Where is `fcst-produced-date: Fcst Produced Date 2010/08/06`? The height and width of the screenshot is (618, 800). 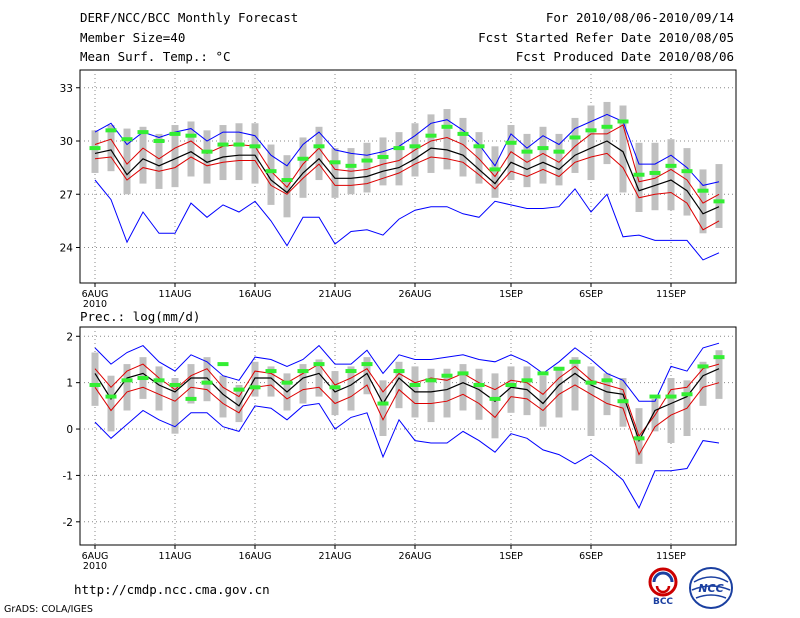 fcst-produced-date: Fcst Produced Date 2010/08/06 is located at coordinates (624, 56).